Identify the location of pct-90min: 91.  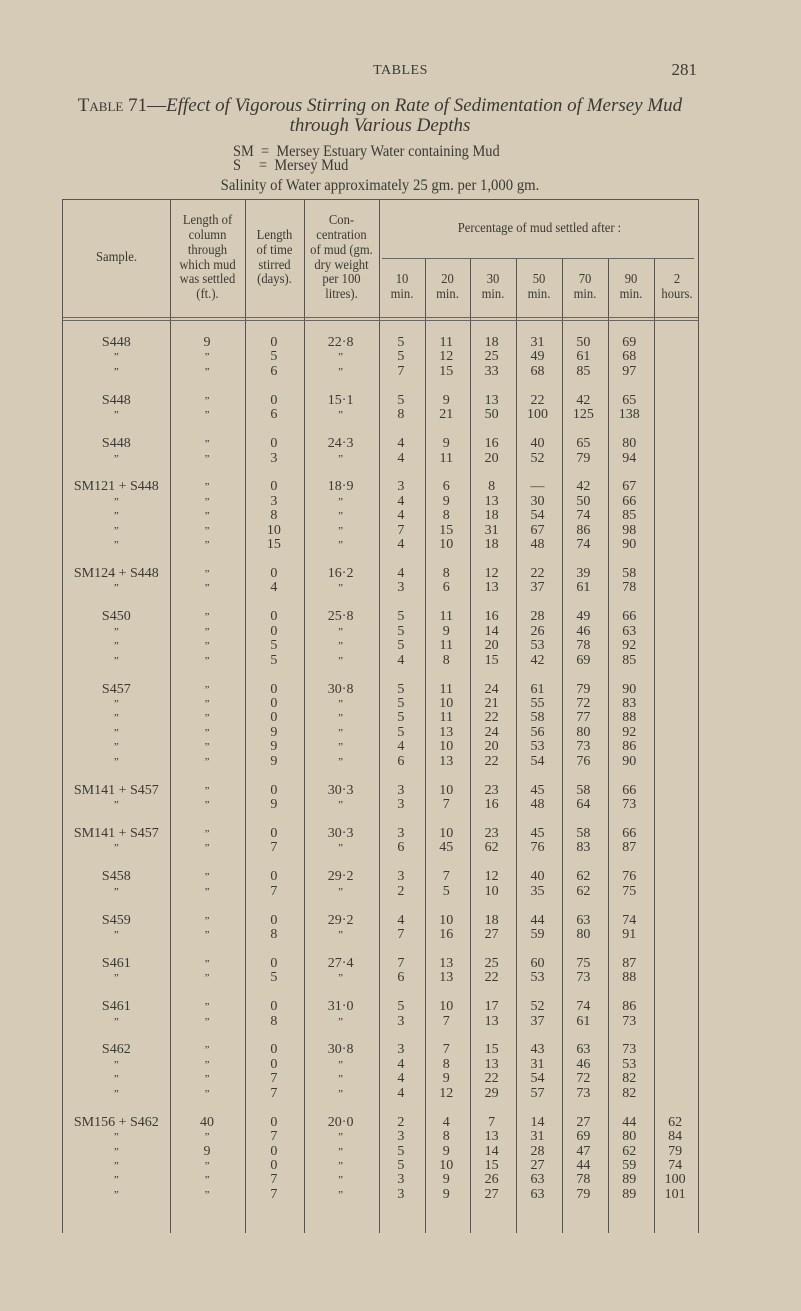
(629, 934).